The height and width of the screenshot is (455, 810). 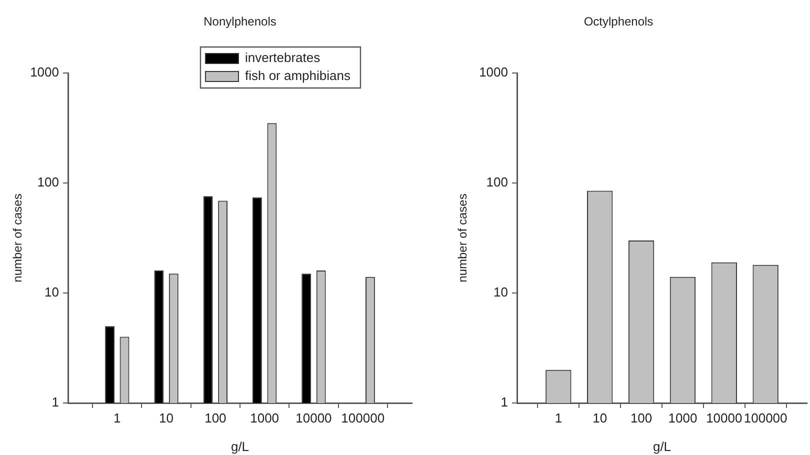 What do you see at coordinates (240, 21) in the screenshot?
I see `chart-title: Nonylphenols` at bounding box center [240, 21].